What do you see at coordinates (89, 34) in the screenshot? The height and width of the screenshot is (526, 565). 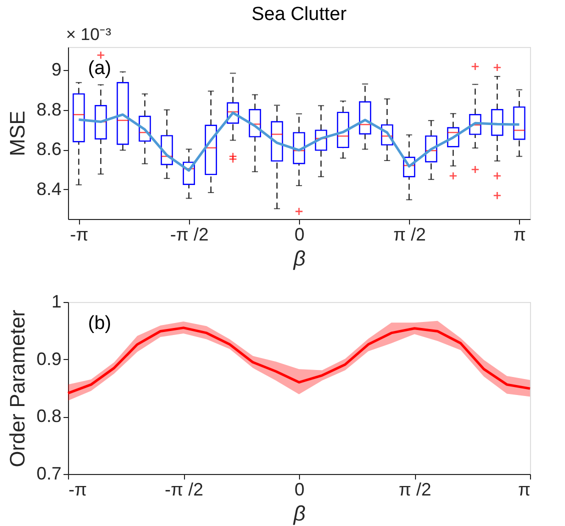 I see `text: × 10⁻³` at bounding box center [89, 34].